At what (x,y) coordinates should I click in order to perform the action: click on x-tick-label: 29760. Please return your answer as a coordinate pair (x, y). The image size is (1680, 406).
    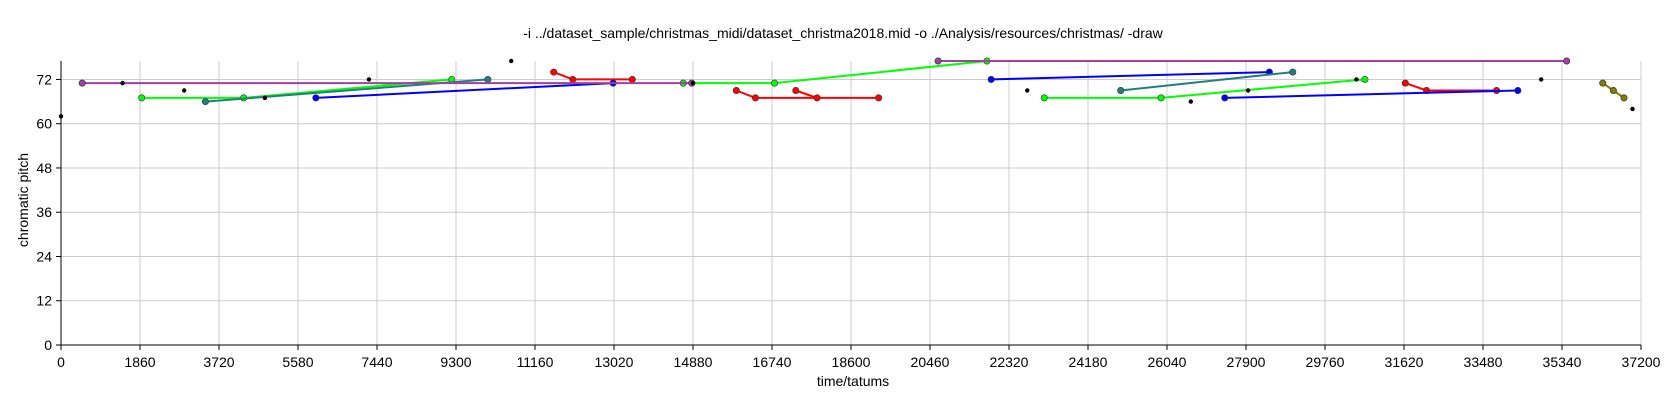
    Looking at the image, I should click on (1325, 362).